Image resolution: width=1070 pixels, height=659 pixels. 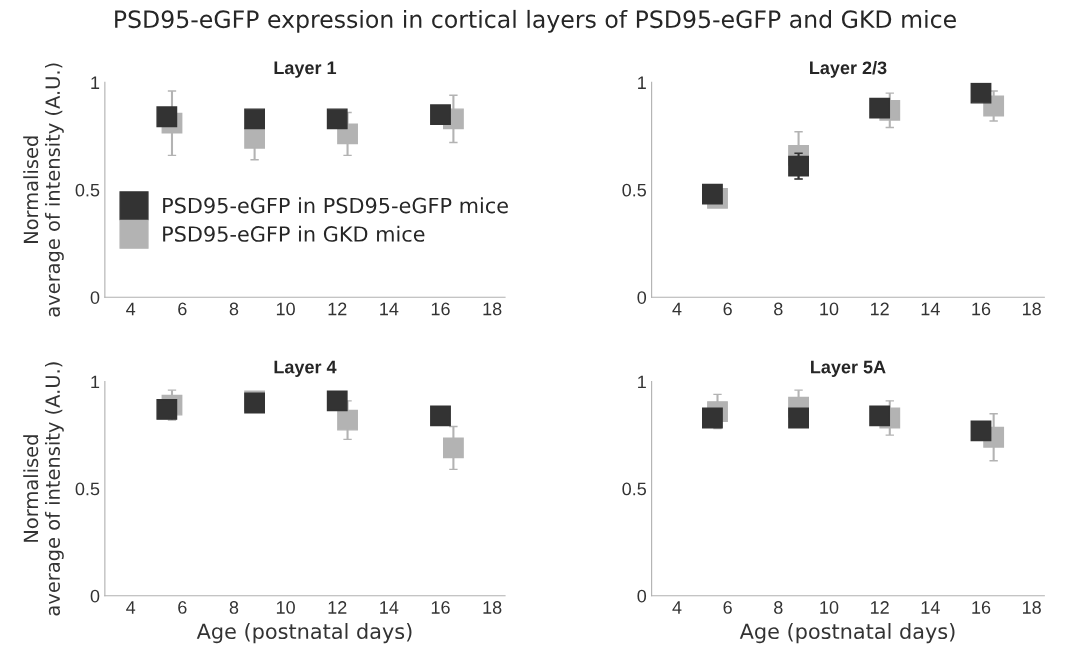 I want to click on text: PSD95-eGFP expression in cortical layers of PSD95-eGFP and GKD mice, so click(x=535, y=21).